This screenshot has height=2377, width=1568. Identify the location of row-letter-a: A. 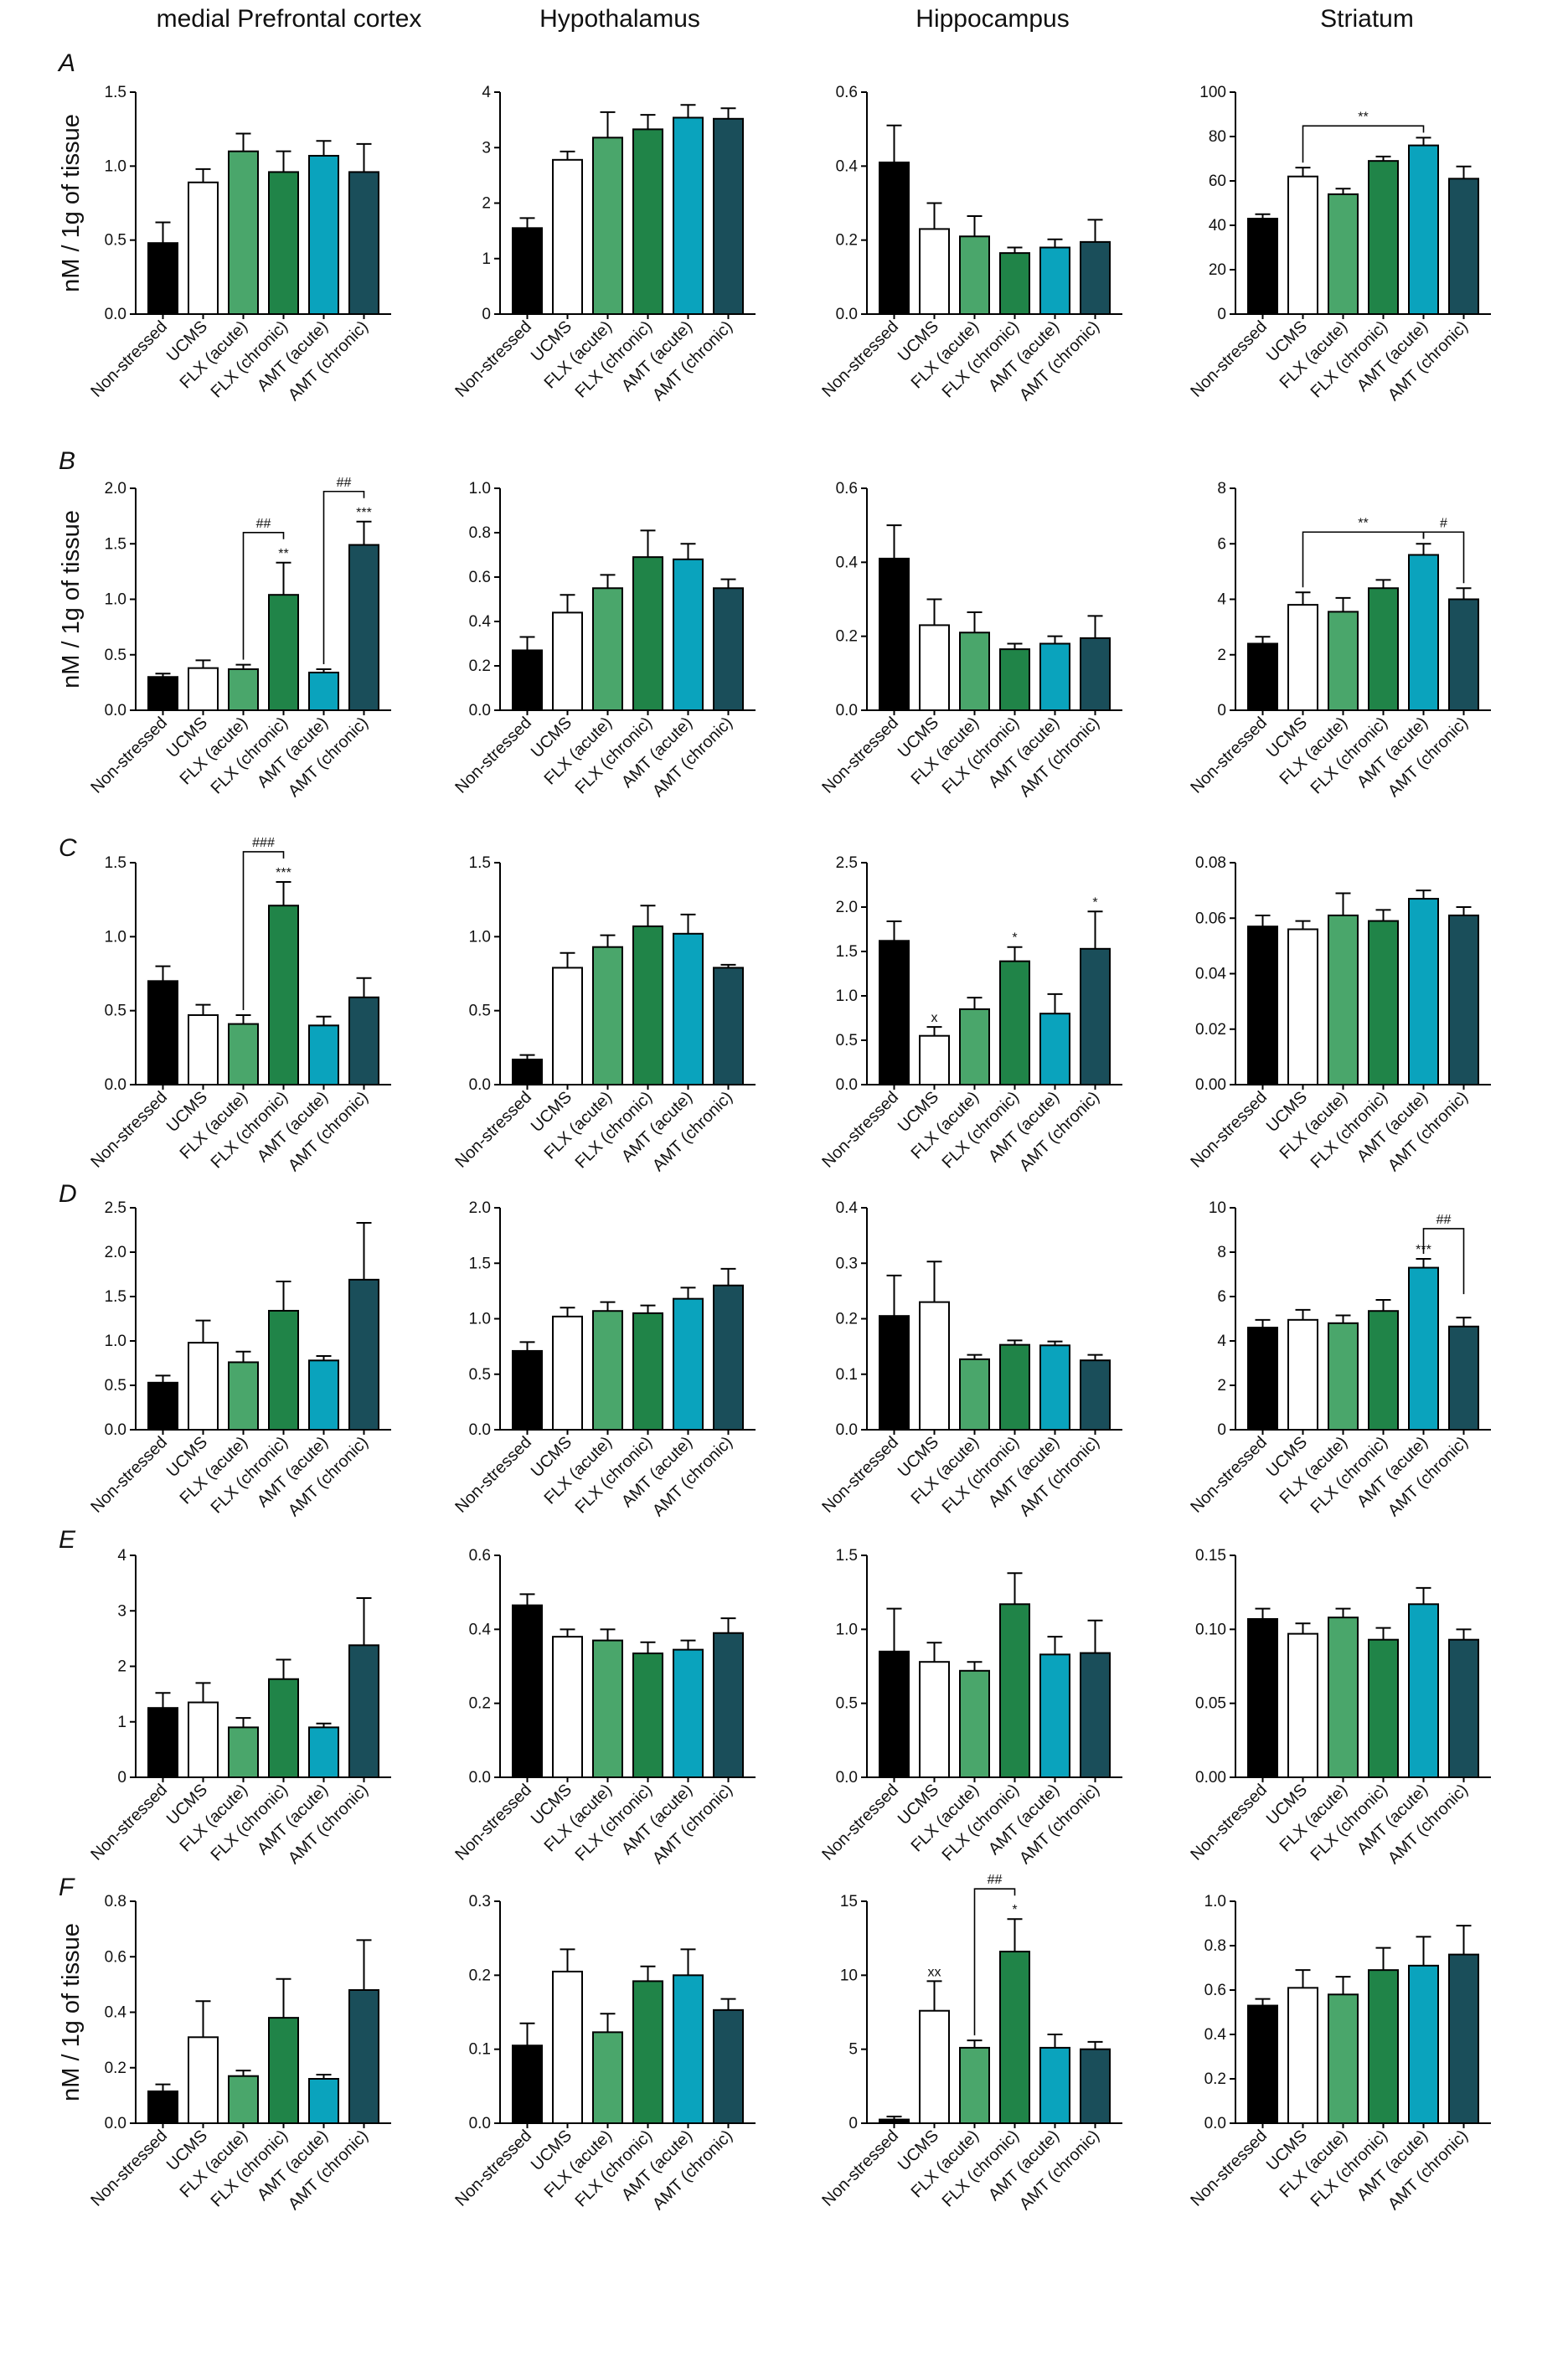
(66, 63).